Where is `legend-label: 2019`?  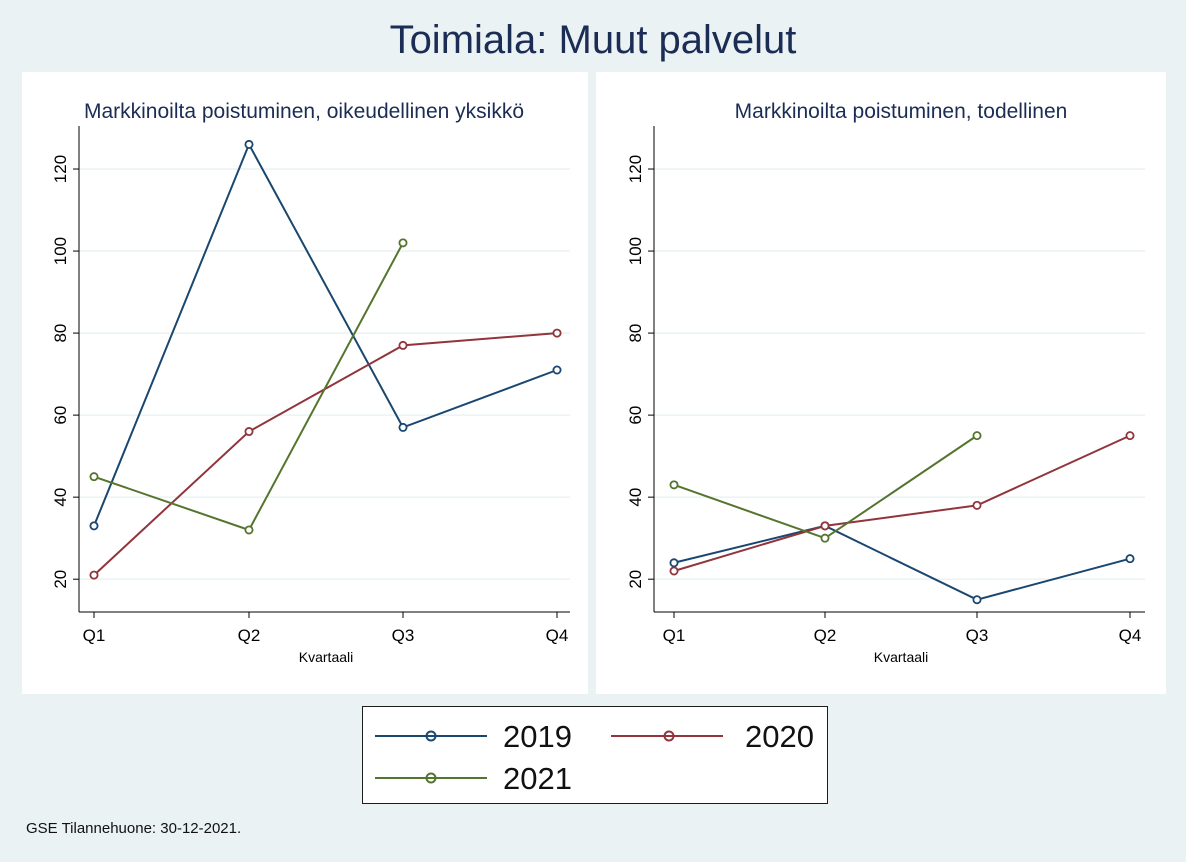 legend-label: 2019 is located at coordinates (537, 736).